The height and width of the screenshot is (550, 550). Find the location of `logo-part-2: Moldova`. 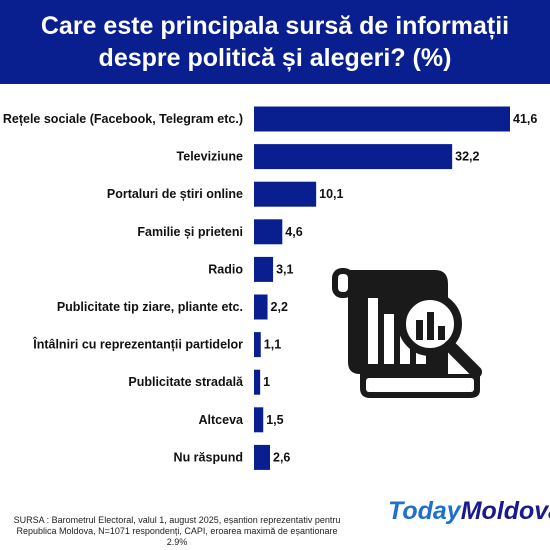

logo-part-2: Moldova is located at coordinates (505, 511).